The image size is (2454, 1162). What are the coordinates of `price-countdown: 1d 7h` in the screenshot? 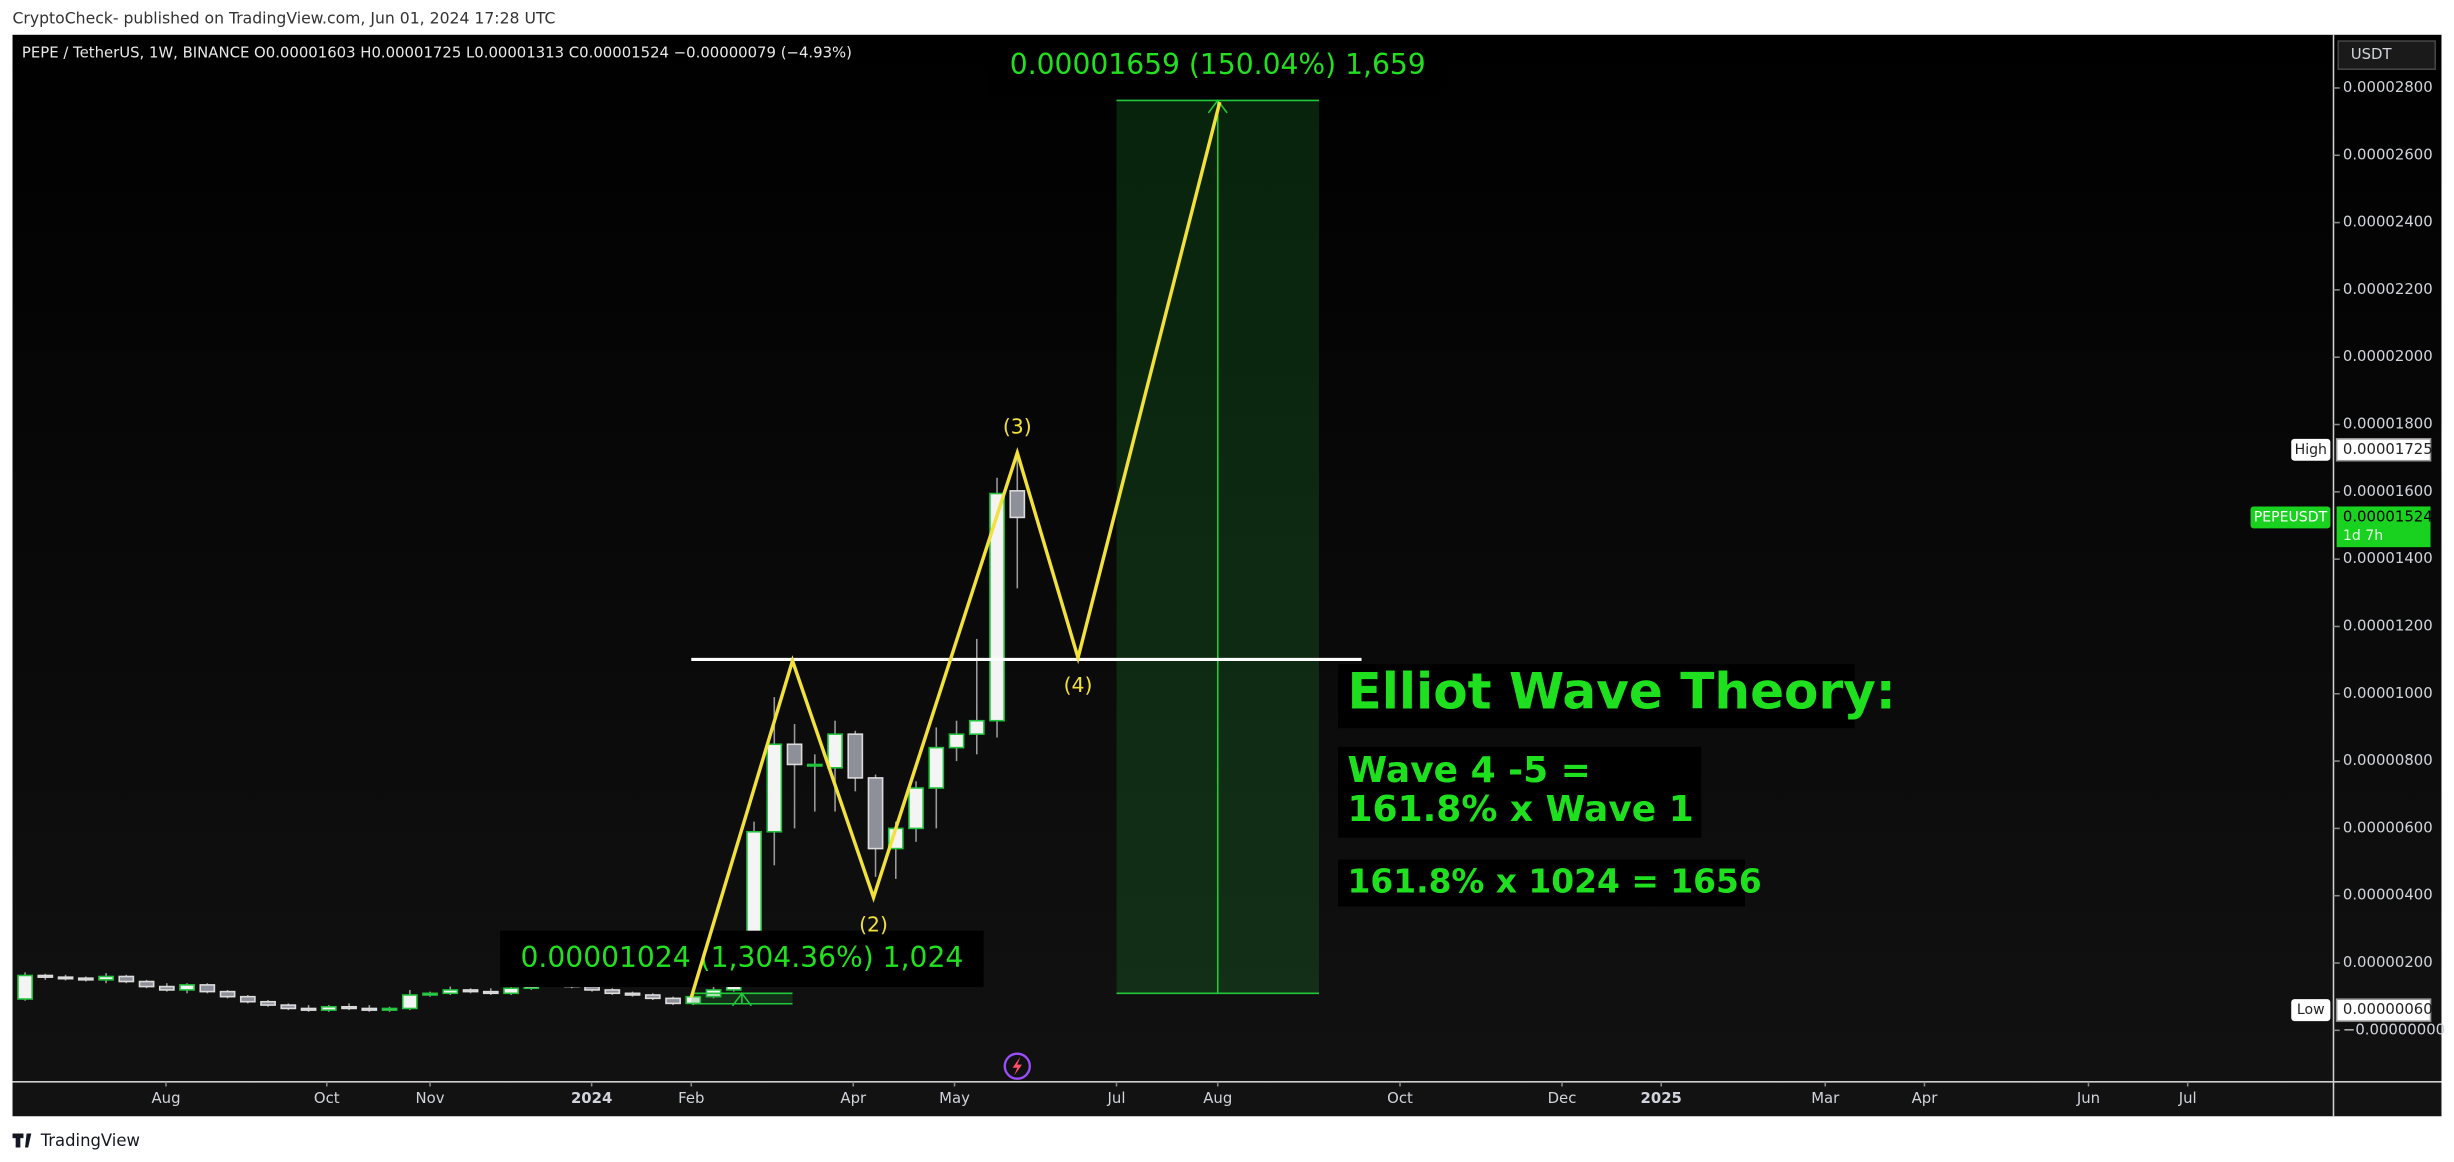 It's located at (2363, 536).